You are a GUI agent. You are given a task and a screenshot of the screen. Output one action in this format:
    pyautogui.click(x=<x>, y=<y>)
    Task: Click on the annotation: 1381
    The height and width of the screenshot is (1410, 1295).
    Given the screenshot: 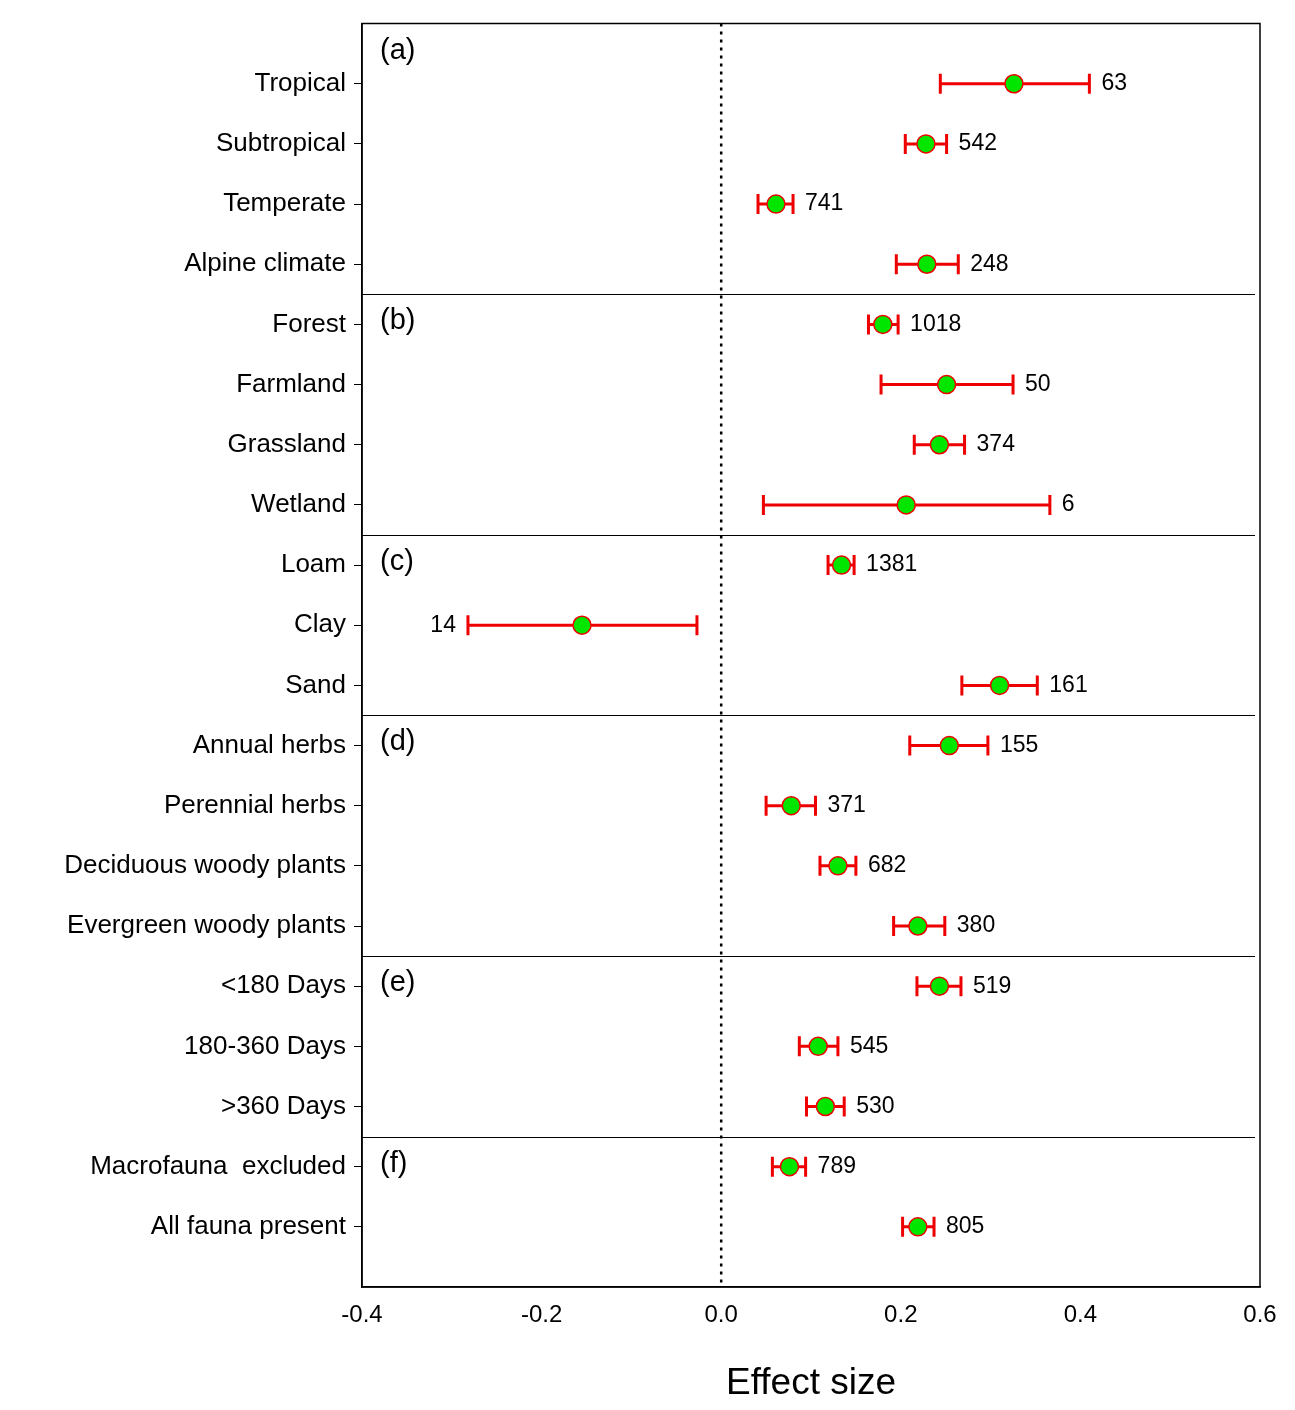 What is the action you would take?
    pyautogui.click(x=892, y=563)
    